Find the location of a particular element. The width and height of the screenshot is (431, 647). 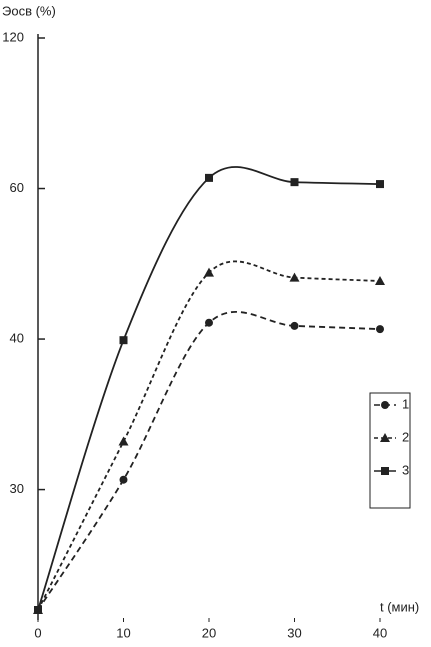

y-tick-label: 40 is located at coordinates (17, 337).